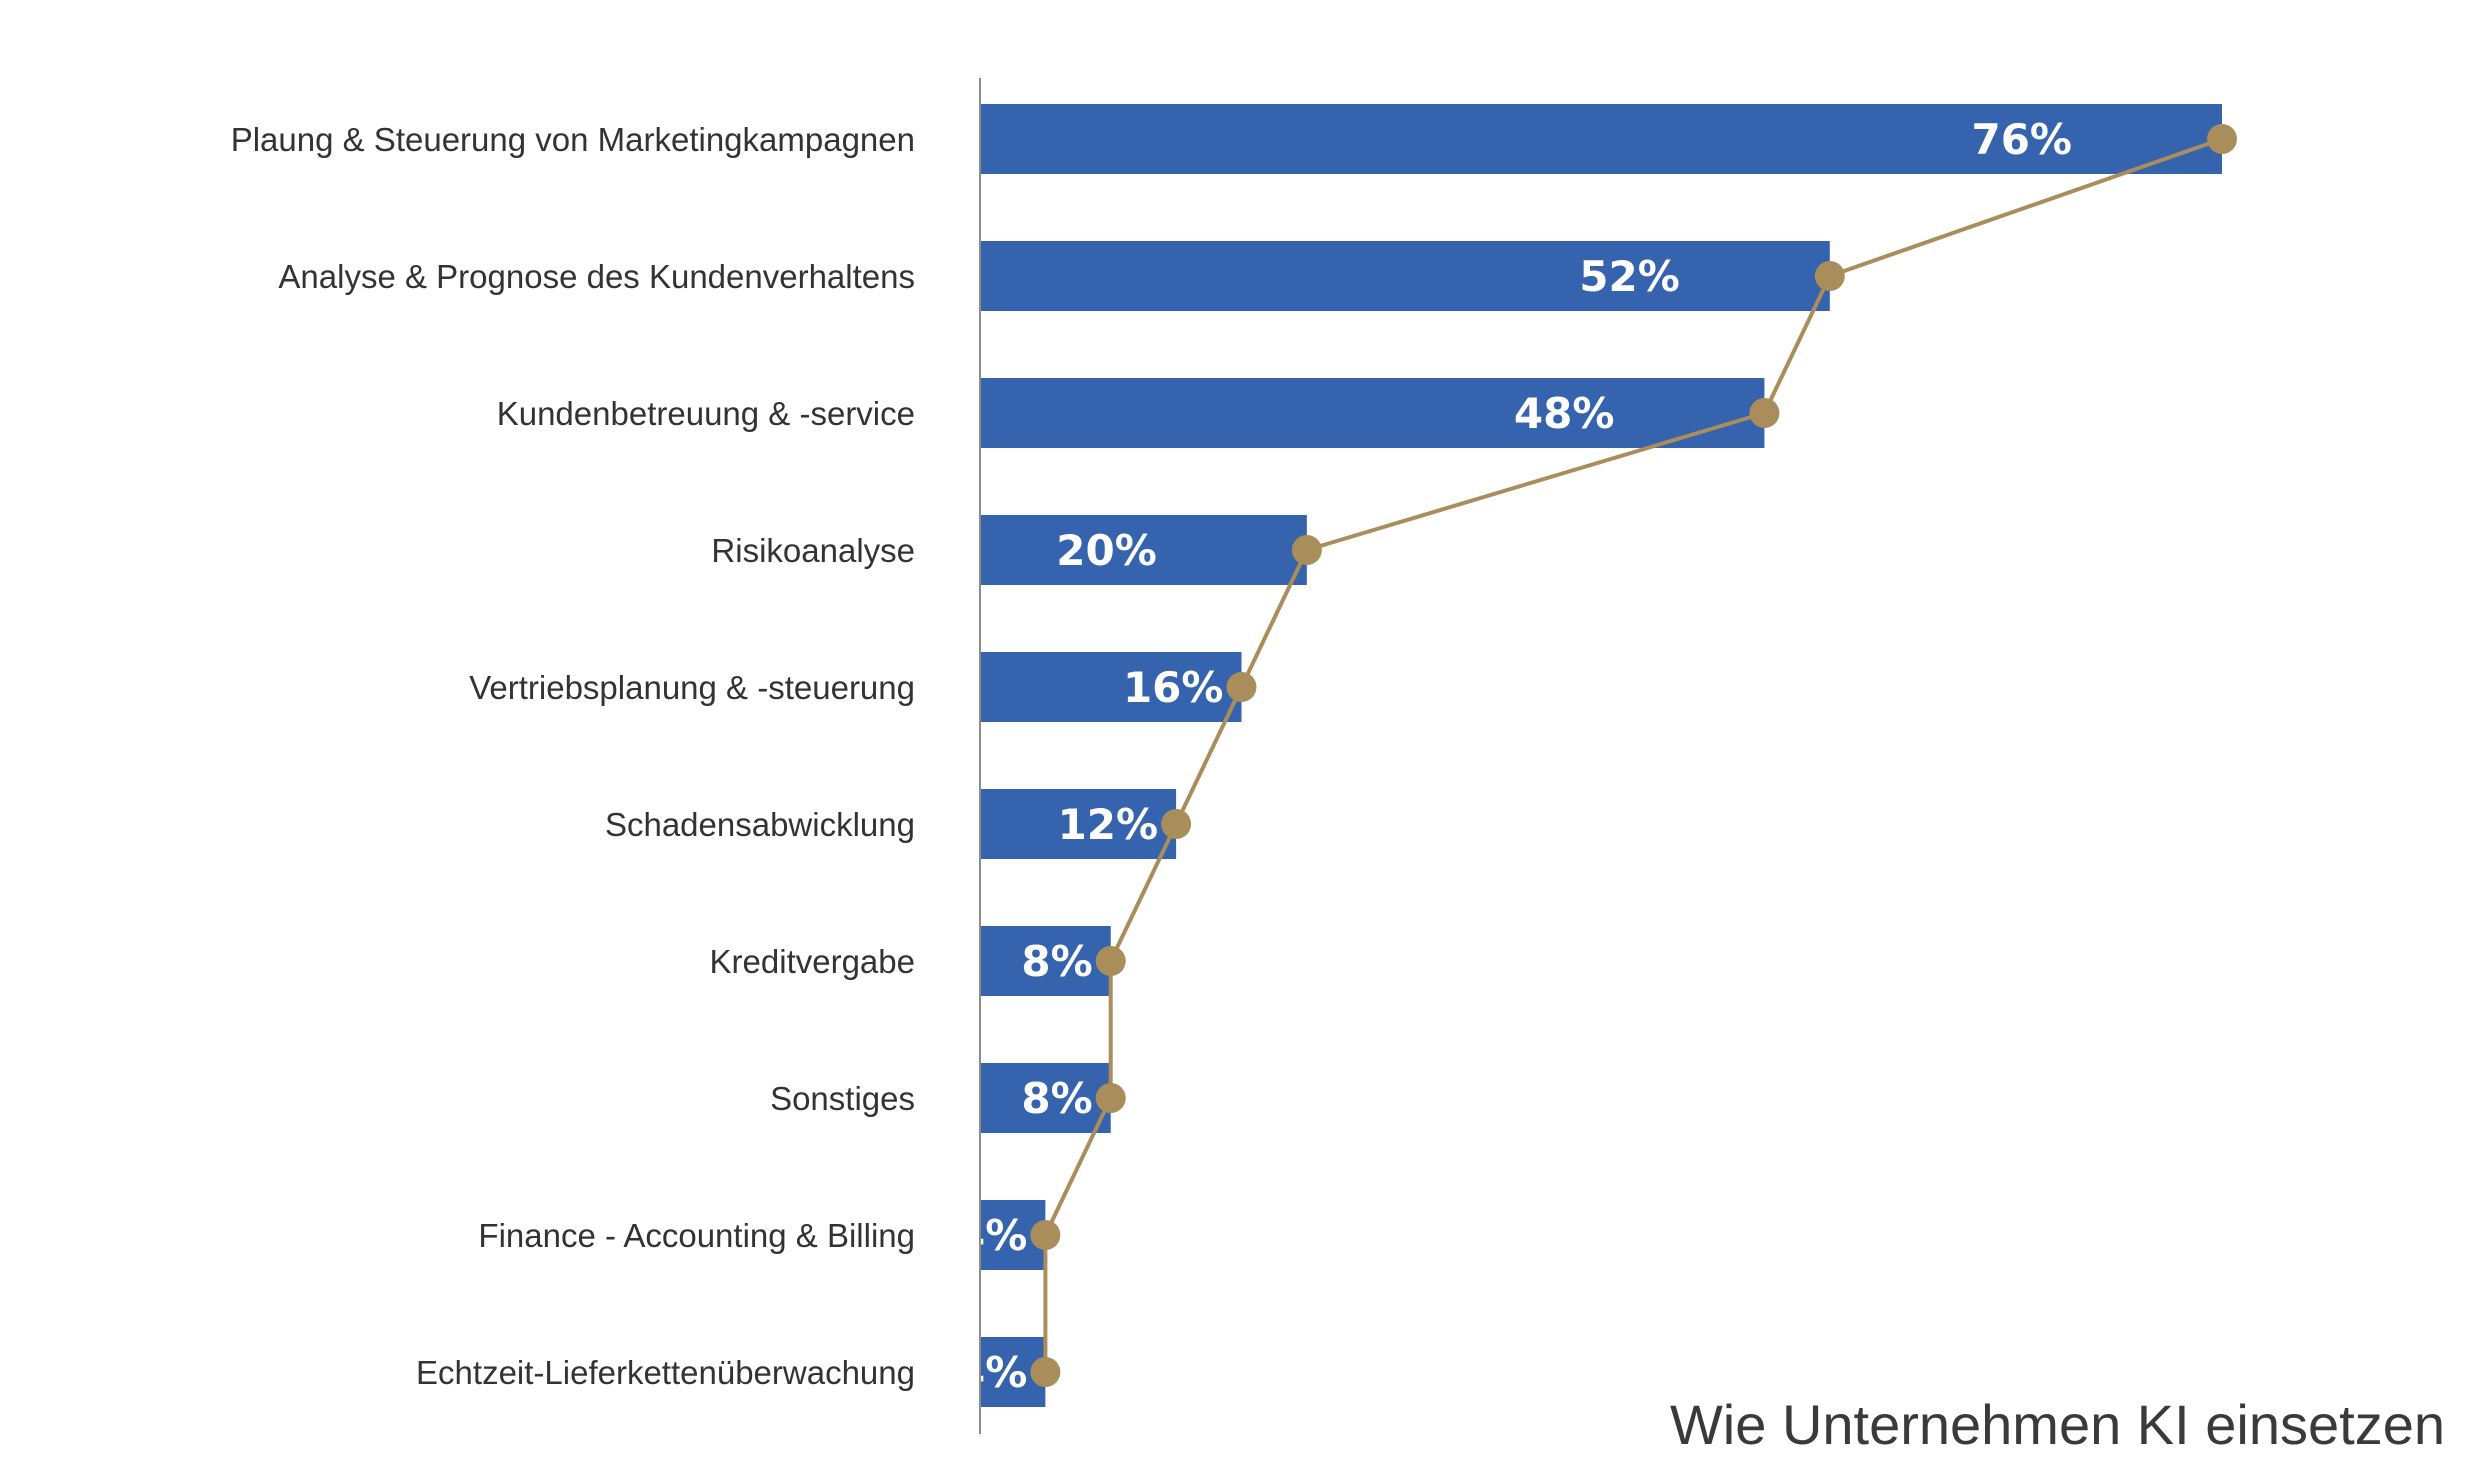  What do you see at coordinates (1564, 413) in the screenshot?
I see `value-label: 48%` at bounding box center [1564, 413].